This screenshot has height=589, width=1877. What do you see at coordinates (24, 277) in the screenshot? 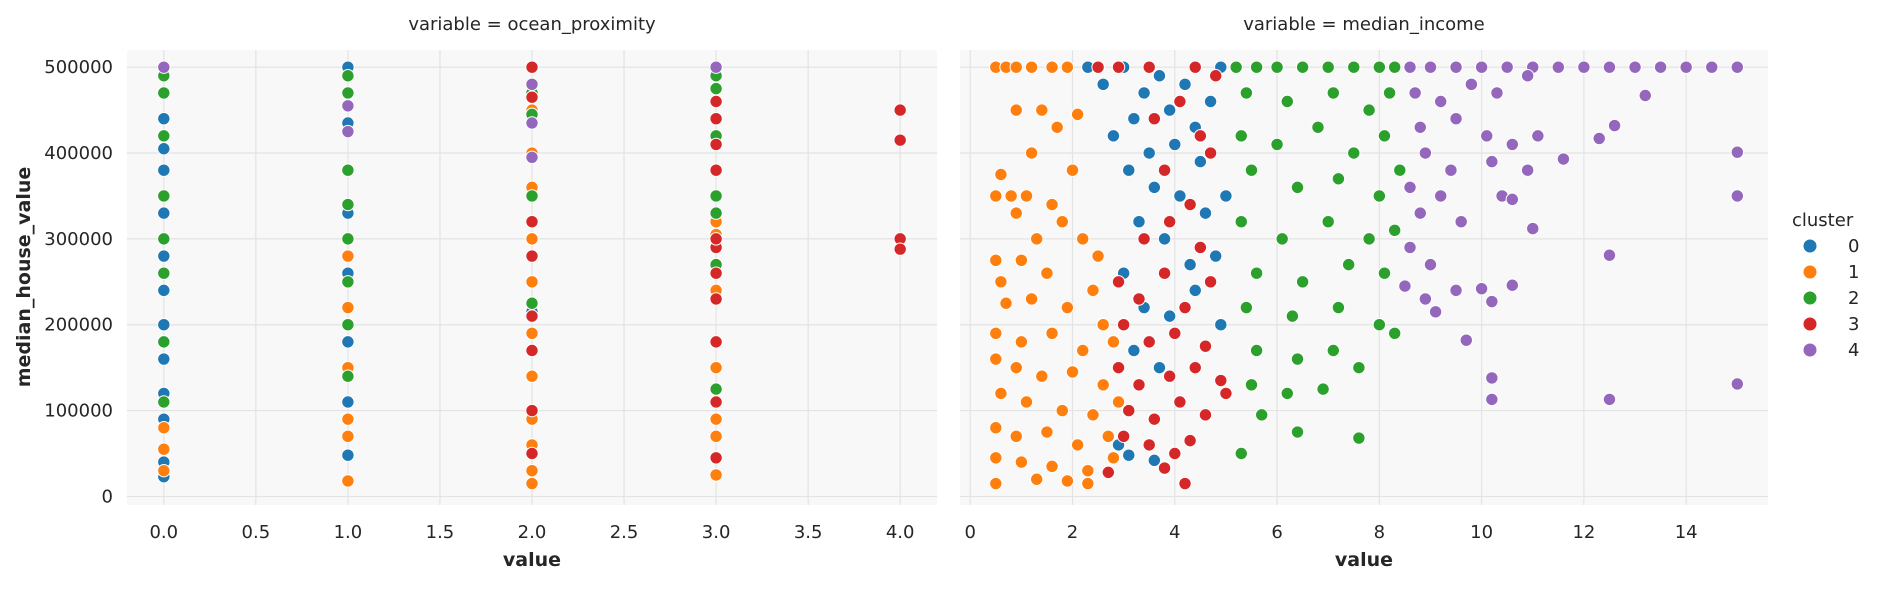
I see `y-axis-title: median_house_value` at bounding box center [24, 277].